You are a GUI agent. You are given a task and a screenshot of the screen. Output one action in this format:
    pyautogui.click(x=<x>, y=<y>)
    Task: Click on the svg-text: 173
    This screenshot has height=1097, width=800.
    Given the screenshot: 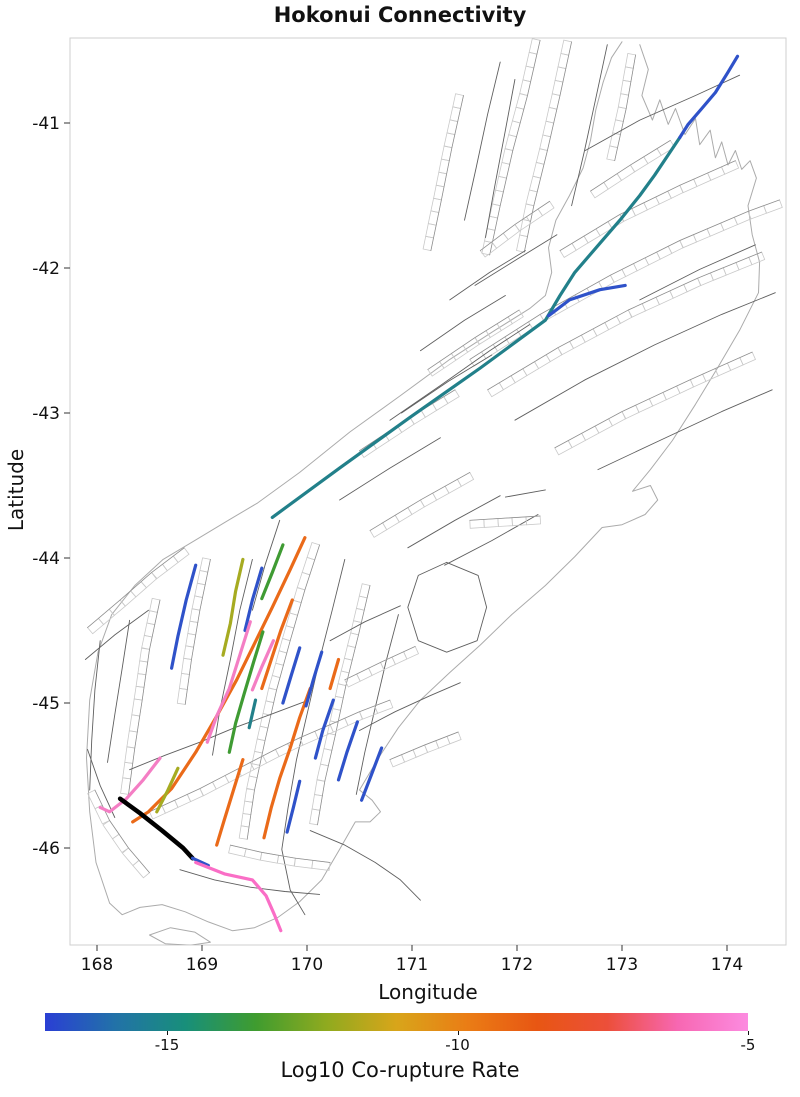 What is the action you would take?
    pyautogui.click(x=622, y=965)
    